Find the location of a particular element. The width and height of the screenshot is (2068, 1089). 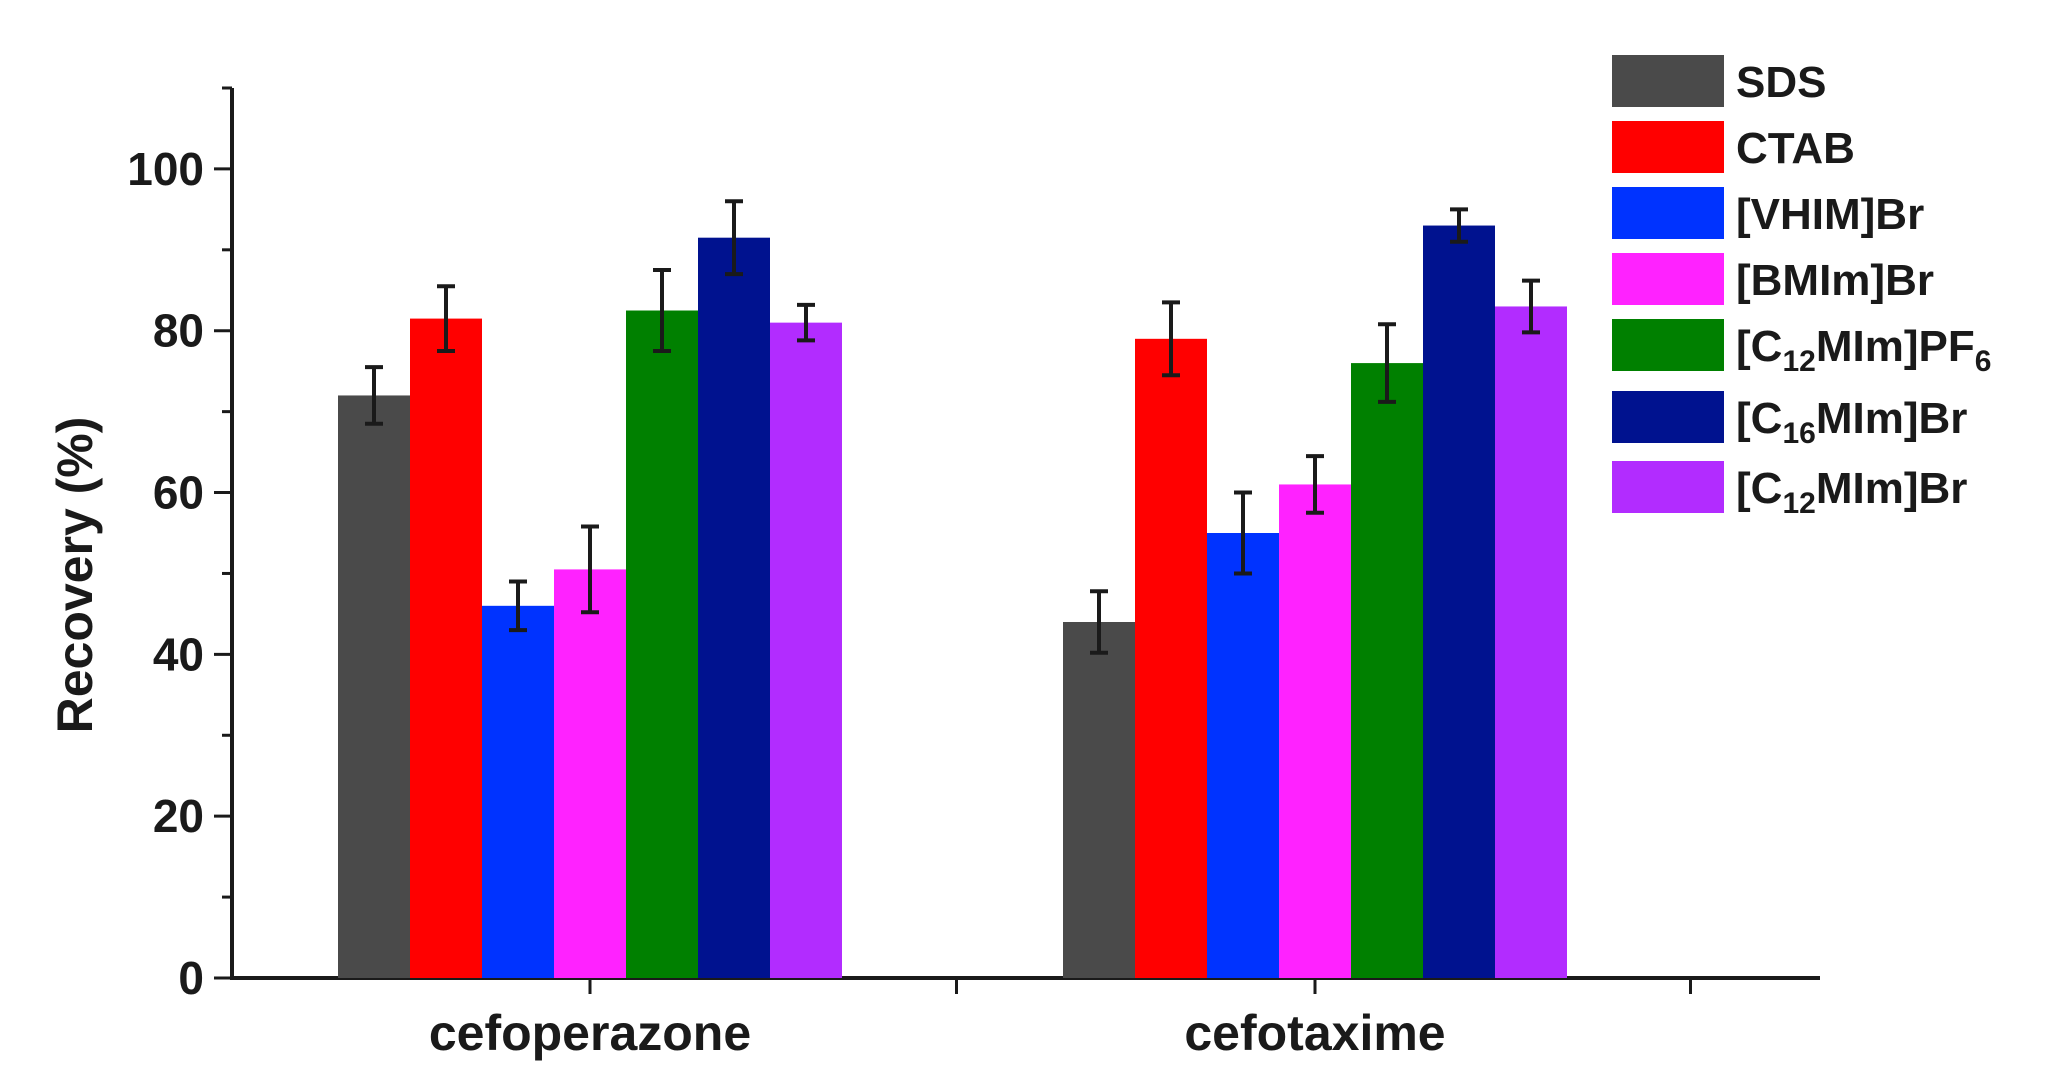

bar-c12mim-br-cefoperazone is located at coordinates (806, 650).